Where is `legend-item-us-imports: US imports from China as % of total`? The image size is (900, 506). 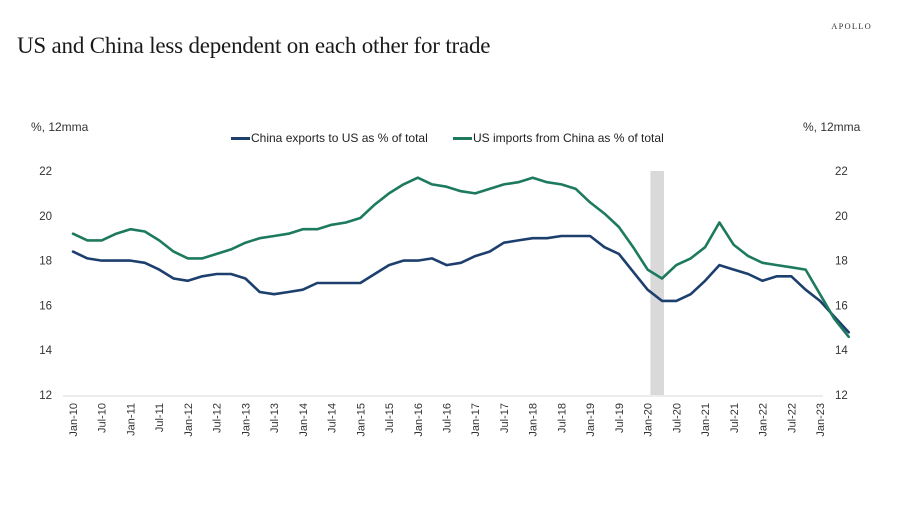 legend-item-us-imports: US imports from China as % of total is located at coordinates (558, 138).